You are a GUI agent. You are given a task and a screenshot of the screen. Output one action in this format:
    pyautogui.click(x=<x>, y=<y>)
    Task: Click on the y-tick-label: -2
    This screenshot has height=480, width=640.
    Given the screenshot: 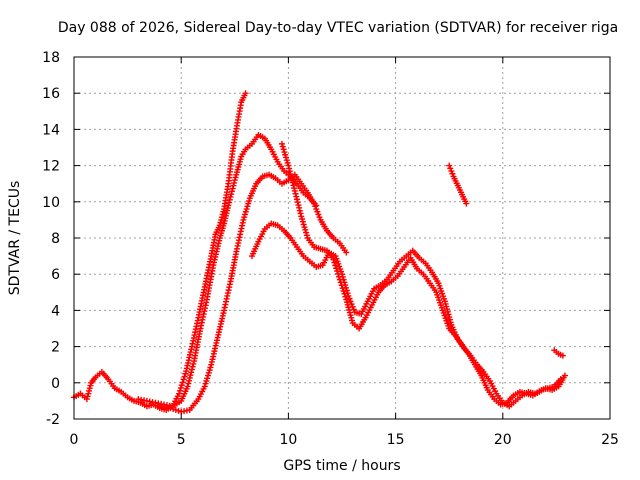 What is the action you would take?
    pyautogui.click(x=53, y=420)
    